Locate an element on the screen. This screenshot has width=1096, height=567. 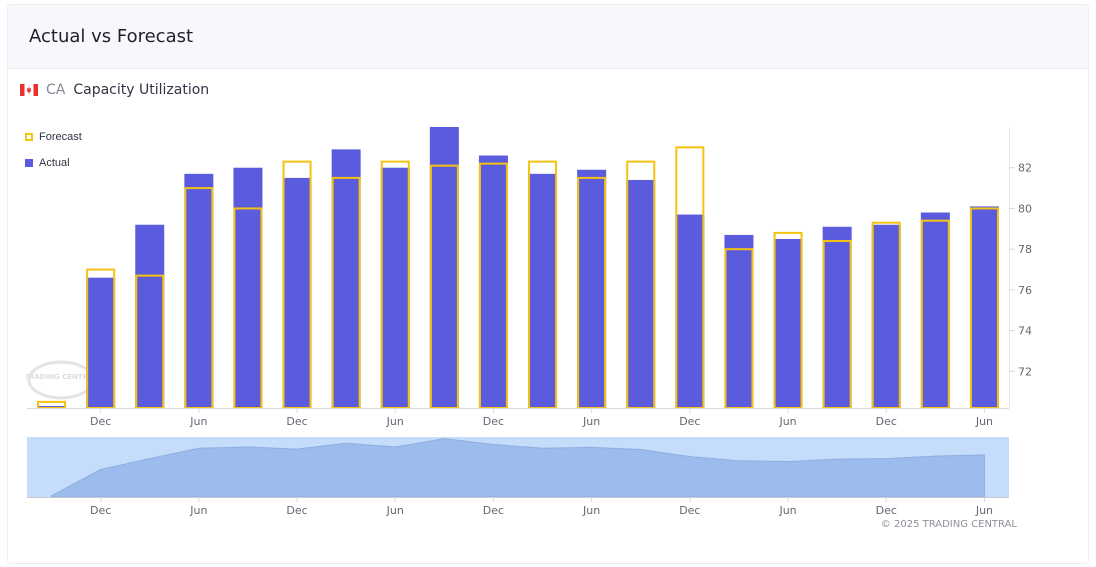
legend-item-forecast: Forecast is located at coordinates (53, 137).